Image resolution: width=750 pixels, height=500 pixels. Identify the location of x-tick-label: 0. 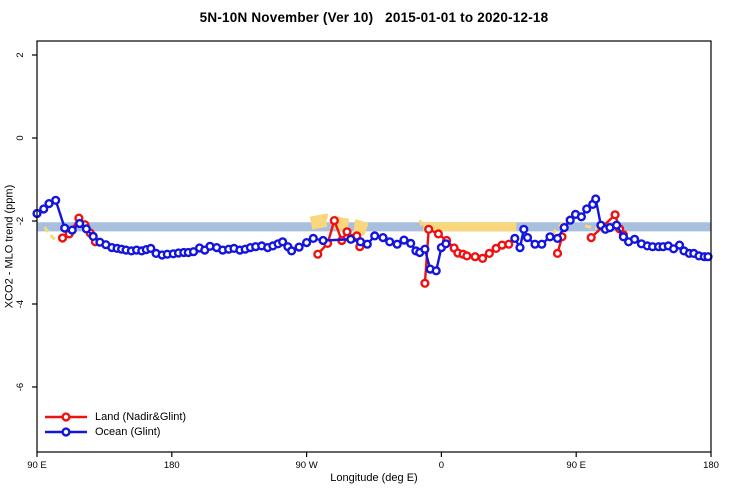
(441, 465).